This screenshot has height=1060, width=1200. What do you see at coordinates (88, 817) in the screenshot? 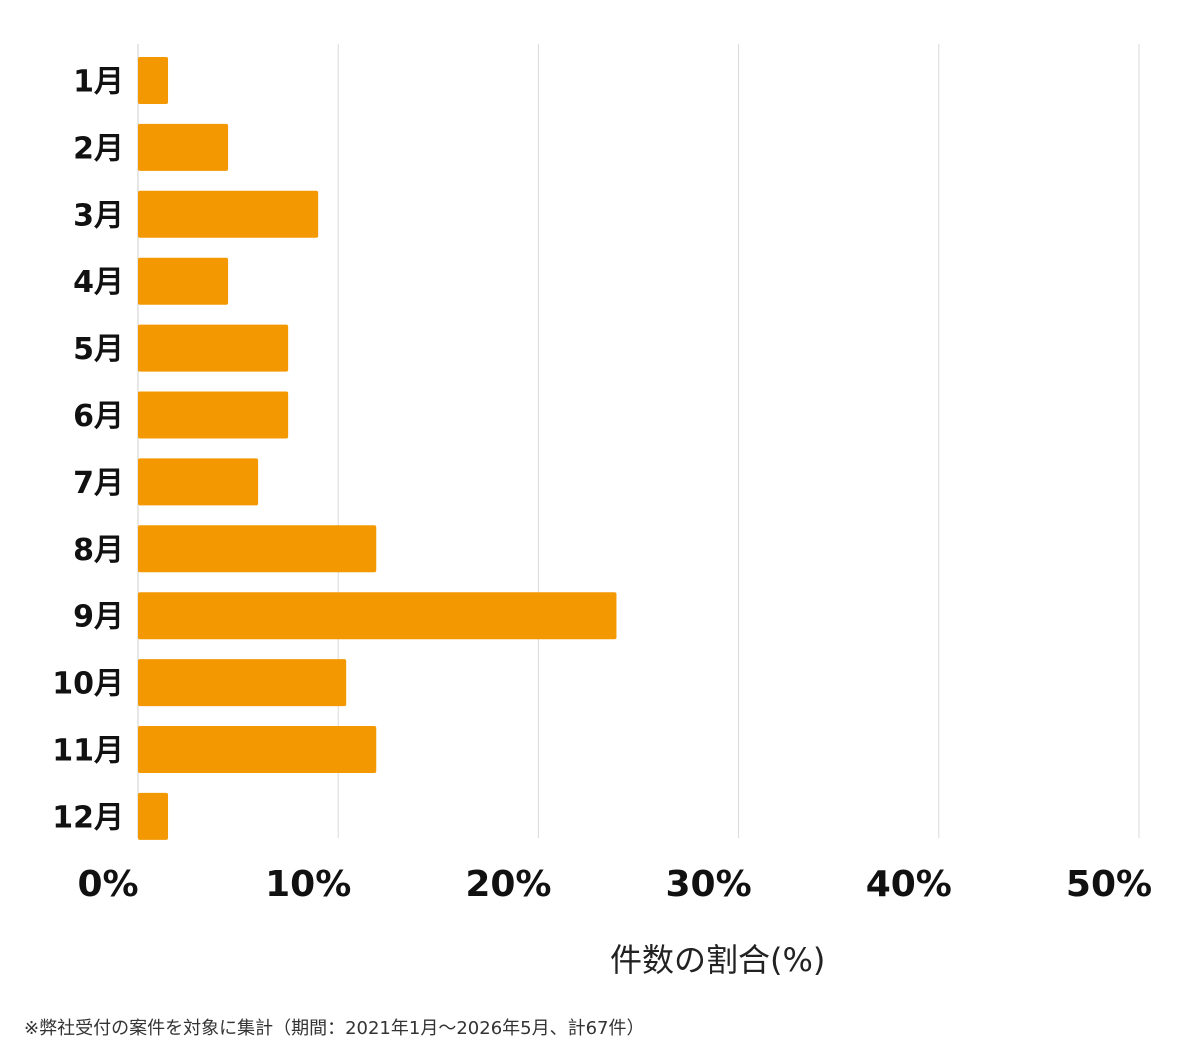
I see `category-label: 12月` at bounding box center [88, 817].